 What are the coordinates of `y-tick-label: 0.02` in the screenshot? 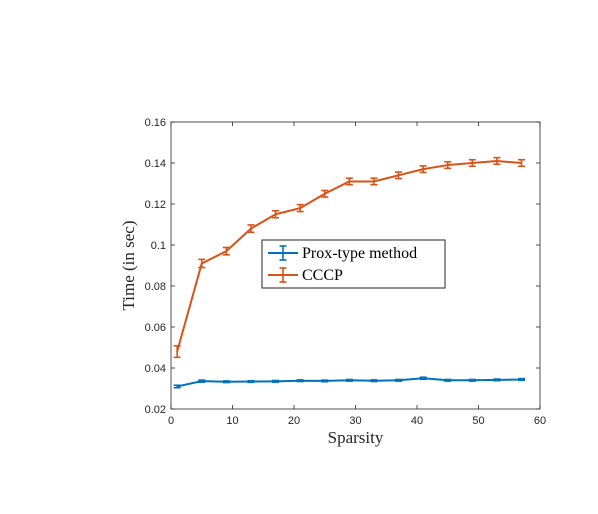 It's located at (155, 410).